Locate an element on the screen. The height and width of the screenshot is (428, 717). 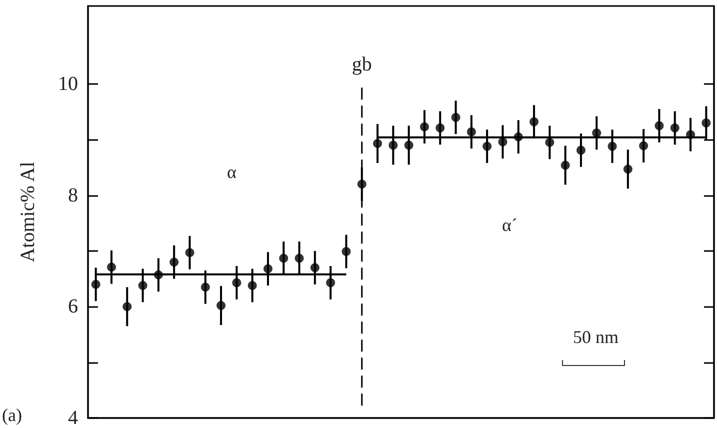
y-tick-label: 10 is located at coordinates (68, 83).